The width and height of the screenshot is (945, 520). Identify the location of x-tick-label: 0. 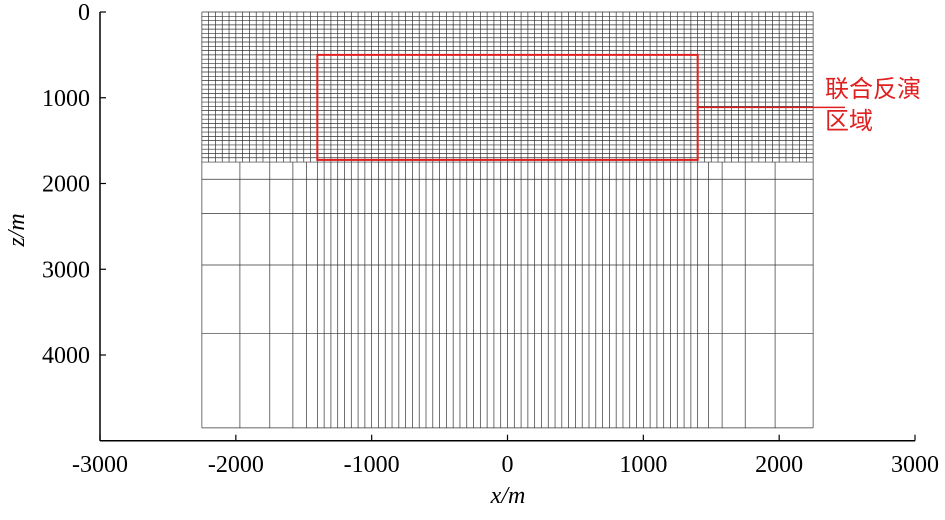
(508, 465).